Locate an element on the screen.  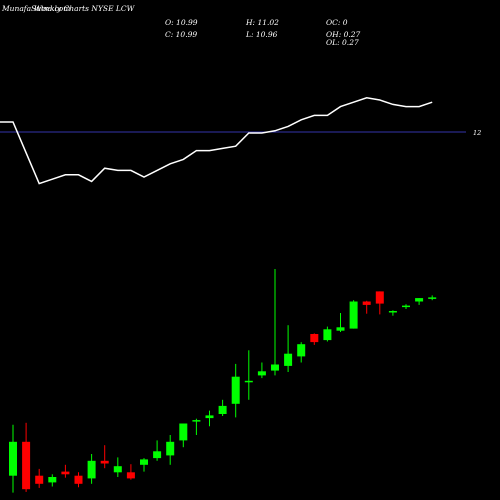
ohlc-oh: OH: 0.27 is located at coordinates (343, 34).